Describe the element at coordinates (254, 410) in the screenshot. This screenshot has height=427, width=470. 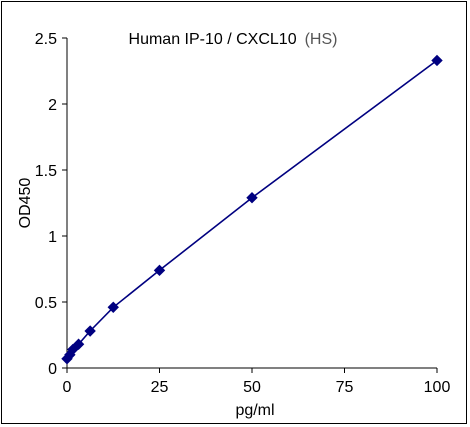
I see `x-axis-title: pg/ml` at that location.